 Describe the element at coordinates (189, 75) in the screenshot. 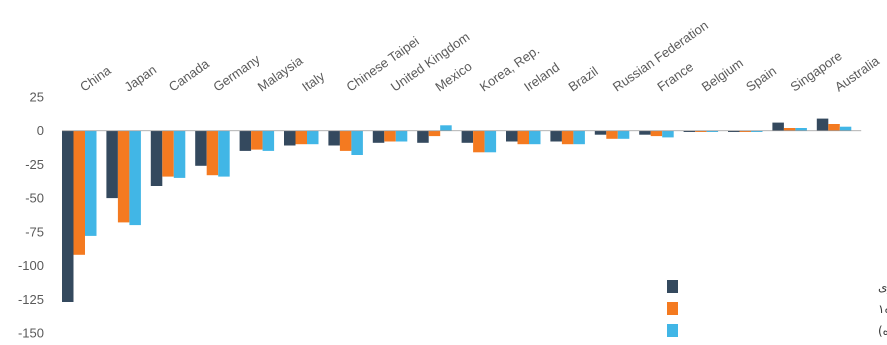

I see `category-label: Canada` at that location.